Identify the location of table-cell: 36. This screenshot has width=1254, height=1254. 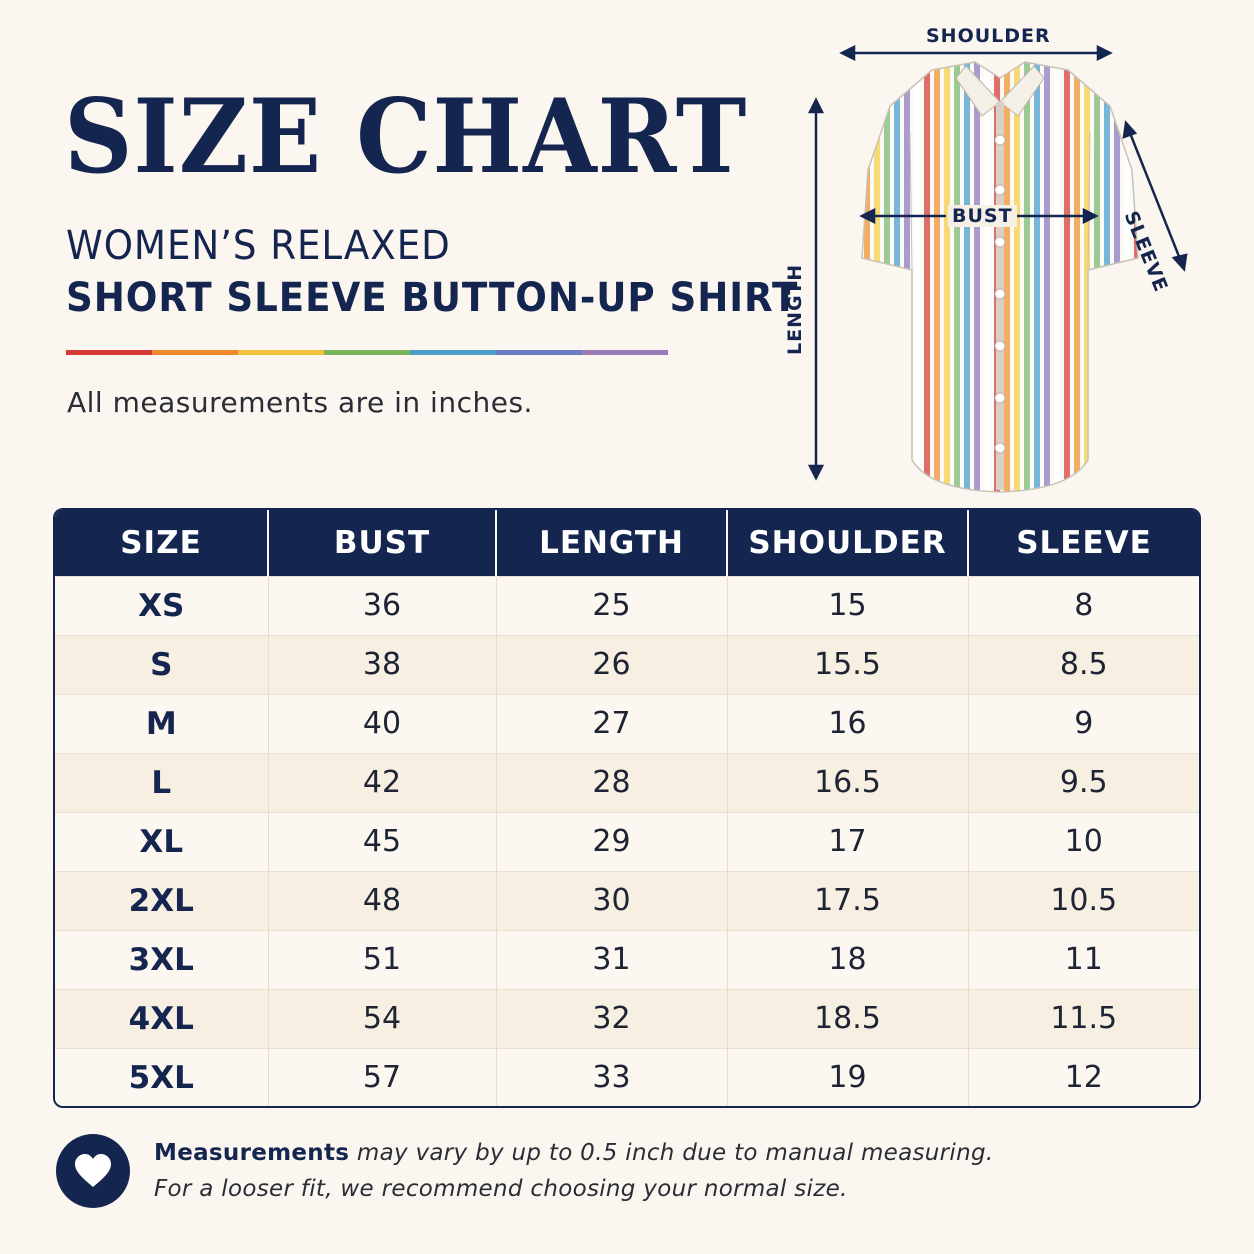
(382, 605).